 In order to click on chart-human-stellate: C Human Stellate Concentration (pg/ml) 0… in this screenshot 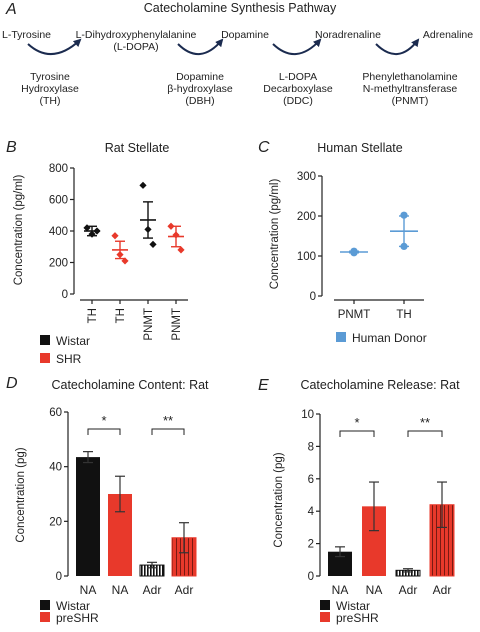, I will do `click(342, 242)`.